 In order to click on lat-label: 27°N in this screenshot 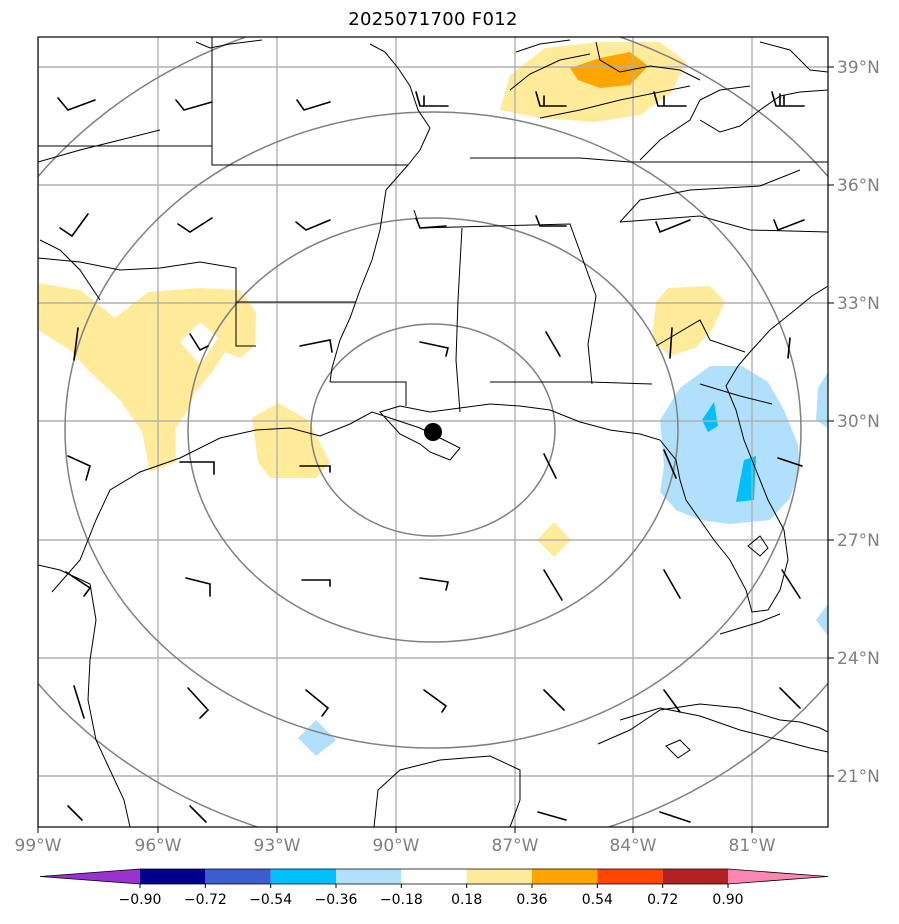, I will do `click(858, 541)`.